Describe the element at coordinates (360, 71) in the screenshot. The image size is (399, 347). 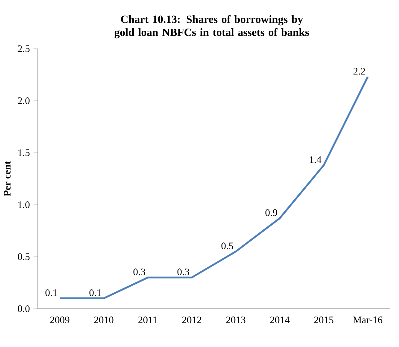
I see `data-label: 2.2` at that location.